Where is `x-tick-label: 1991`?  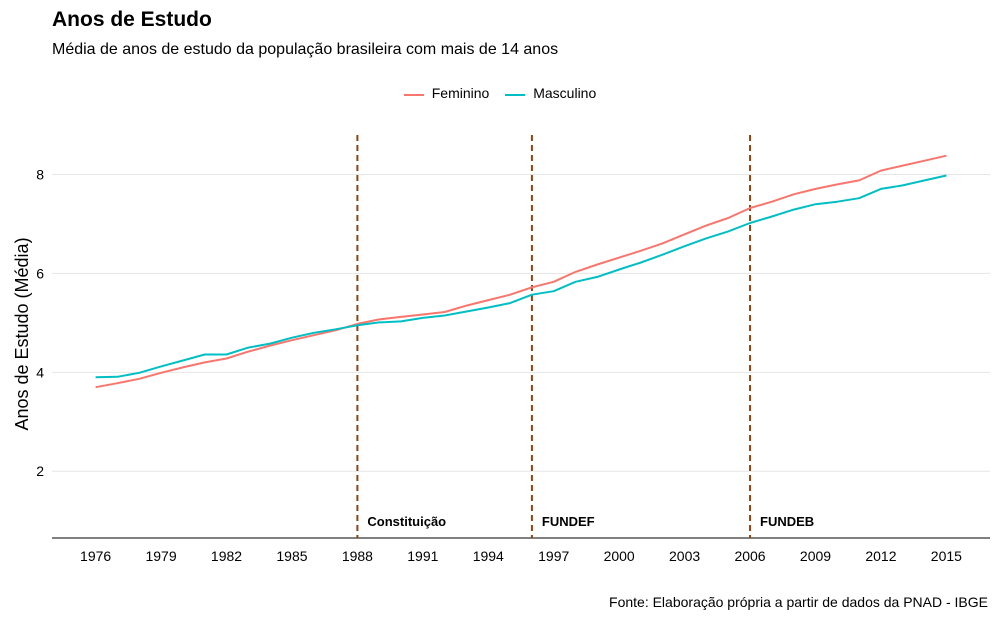 x-tick-label: 1991 is located at coordinates (422, 556).